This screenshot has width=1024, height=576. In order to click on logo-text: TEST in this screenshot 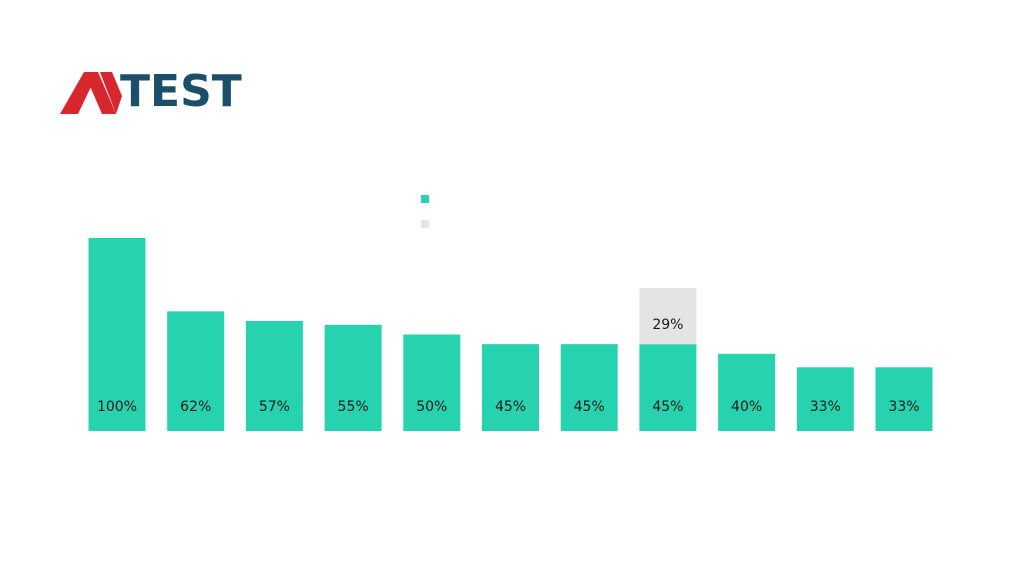, I will do `click(181, 91)`.